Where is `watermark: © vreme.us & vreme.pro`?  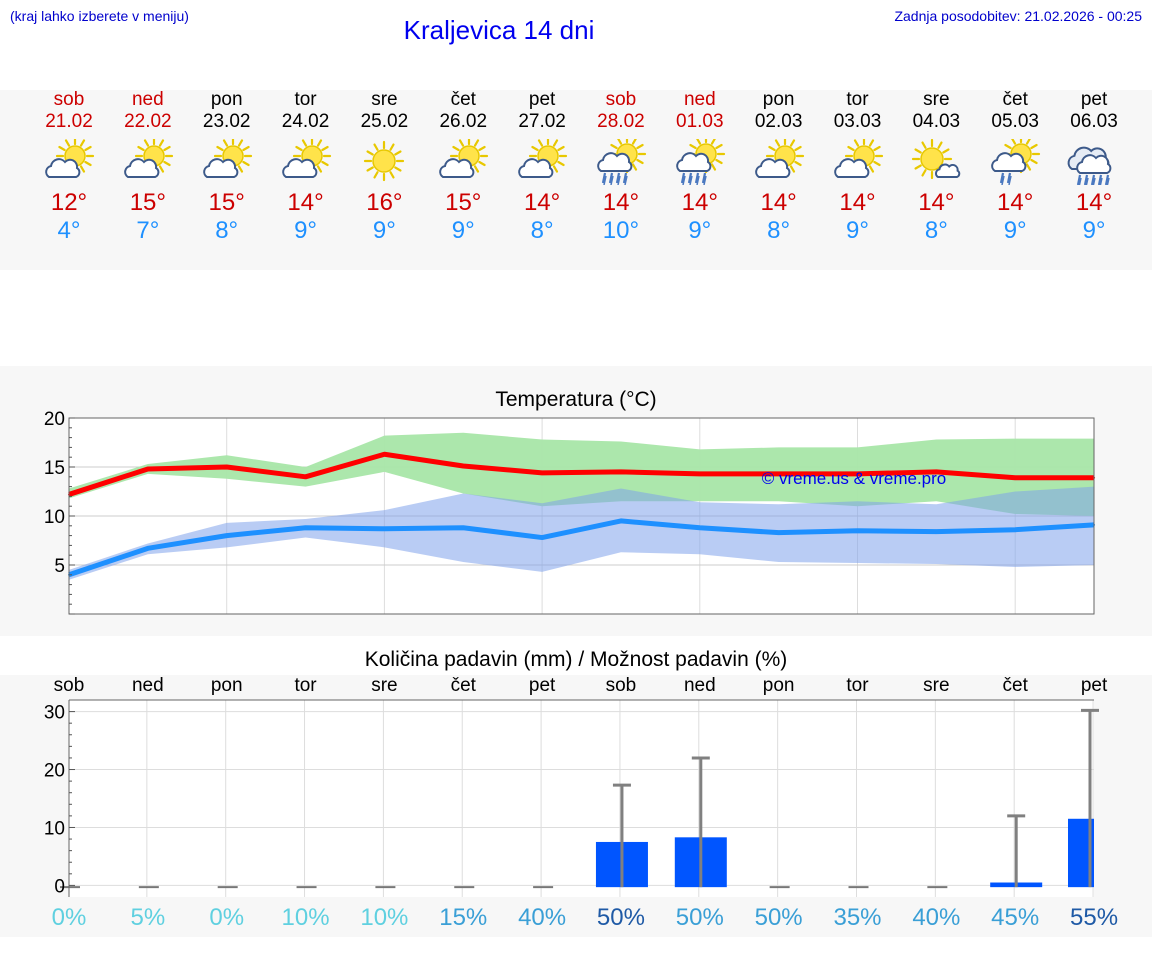
watermark: © vreme.us & vreme.pro is located at coordinates (854, 478).